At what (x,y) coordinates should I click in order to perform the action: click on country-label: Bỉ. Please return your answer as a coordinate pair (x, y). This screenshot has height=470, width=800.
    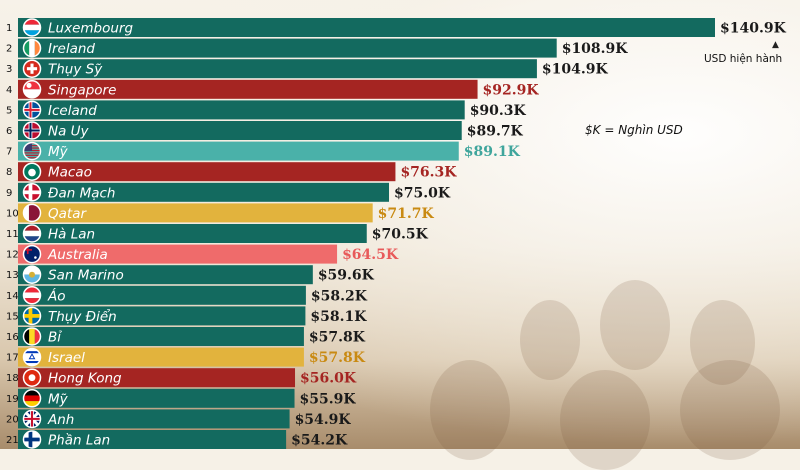
    Looking at the image, I should click on (55, 338).